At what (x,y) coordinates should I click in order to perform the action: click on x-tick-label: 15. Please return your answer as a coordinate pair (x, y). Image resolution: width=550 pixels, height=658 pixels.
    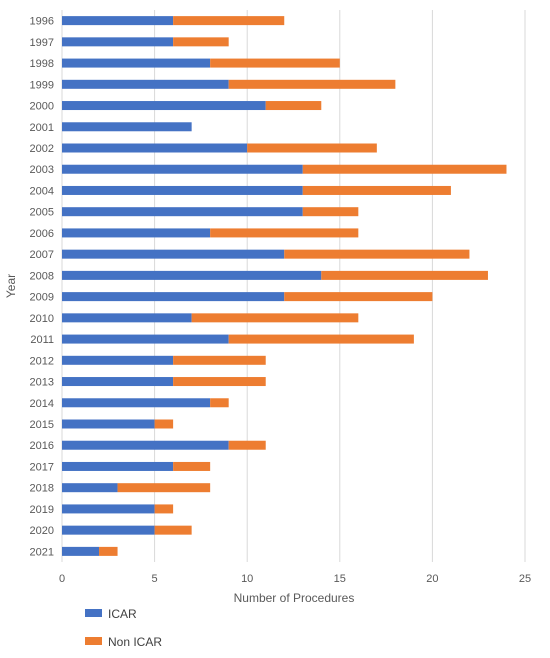
    Looking at the image, I should click on (340, 579).